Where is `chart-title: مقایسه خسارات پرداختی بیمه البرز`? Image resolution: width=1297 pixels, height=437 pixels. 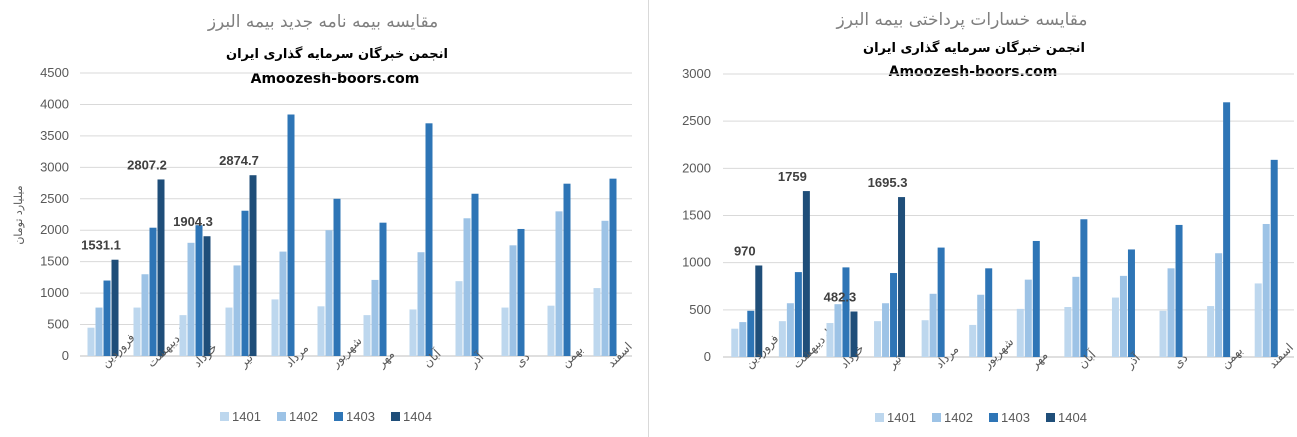 chart-title: مقایسه خسارات پرداختی بیمه البرز is located at coordinates (962, 20).